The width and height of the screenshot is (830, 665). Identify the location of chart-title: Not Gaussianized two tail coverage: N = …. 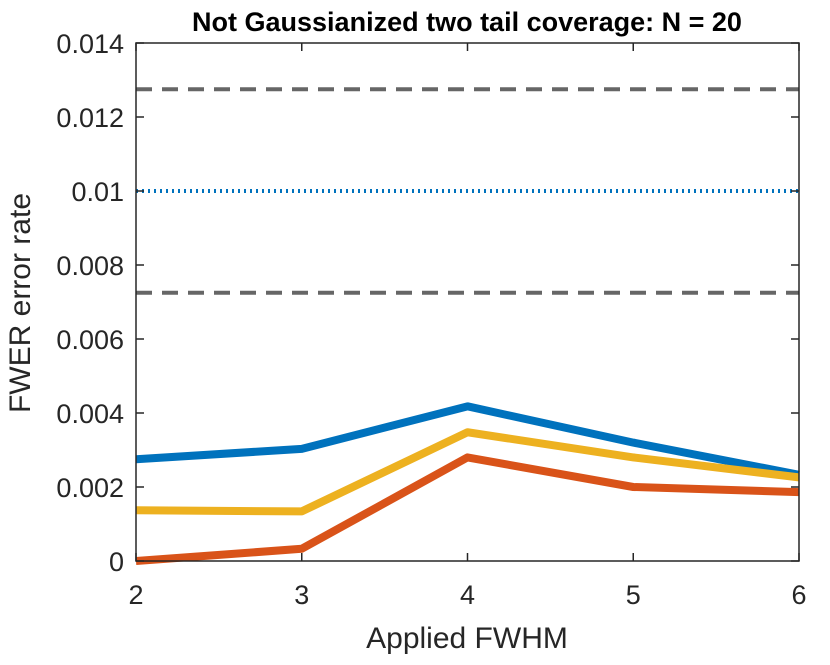
(467, 22).